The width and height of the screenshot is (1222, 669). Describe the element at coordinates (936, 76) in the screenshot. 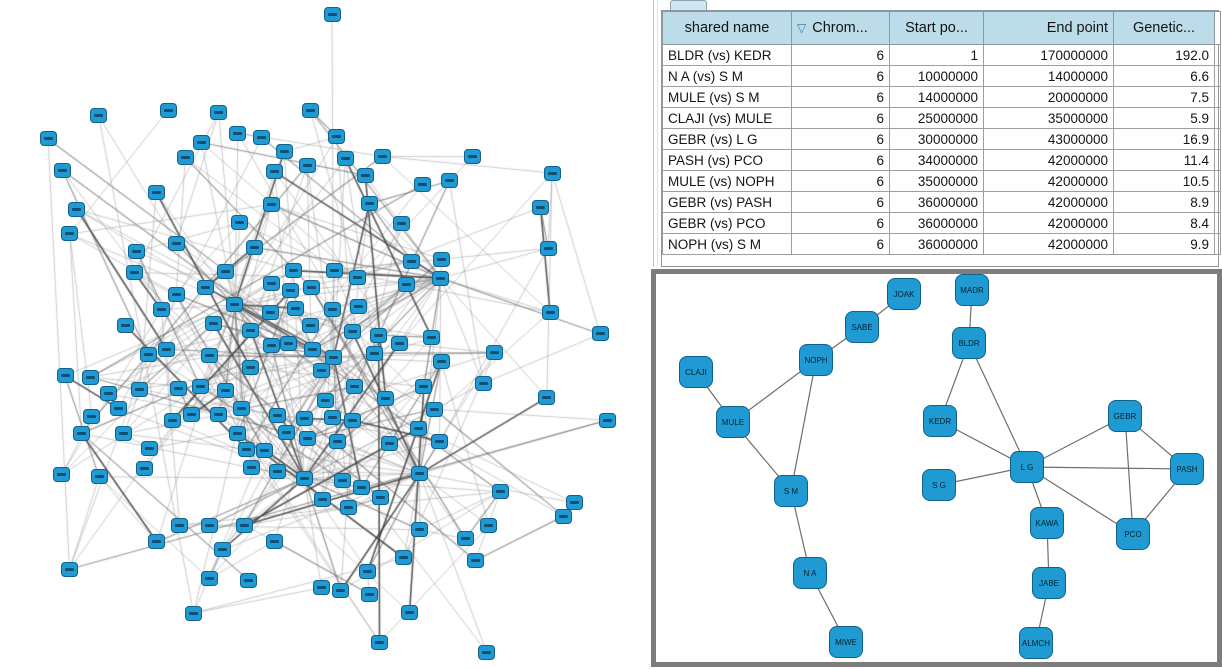

I see `table-cell: 10000000` at that location.